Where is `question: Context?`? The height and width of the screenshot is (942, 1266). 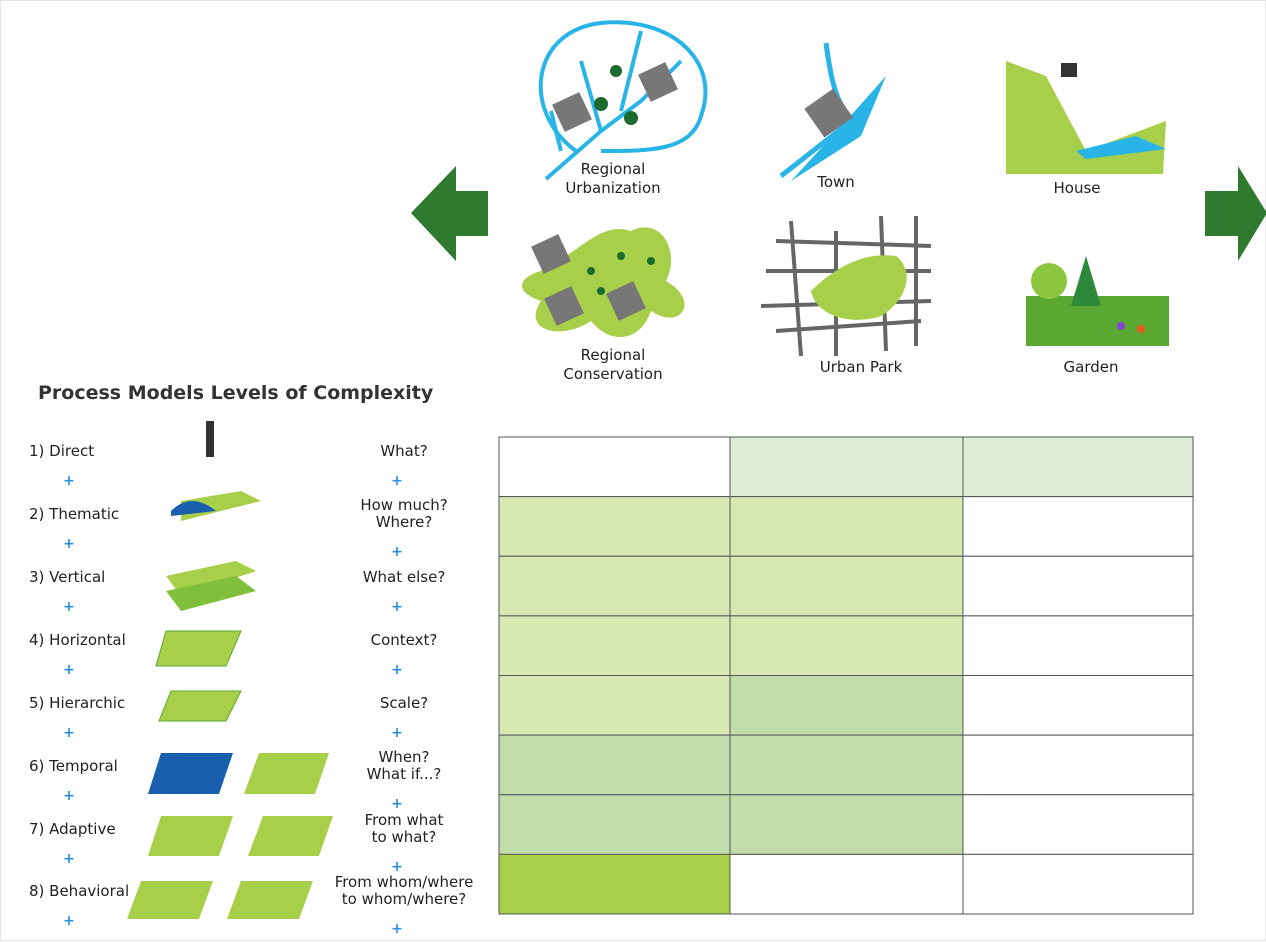
question: Context? is located at coordinates (404, 640).